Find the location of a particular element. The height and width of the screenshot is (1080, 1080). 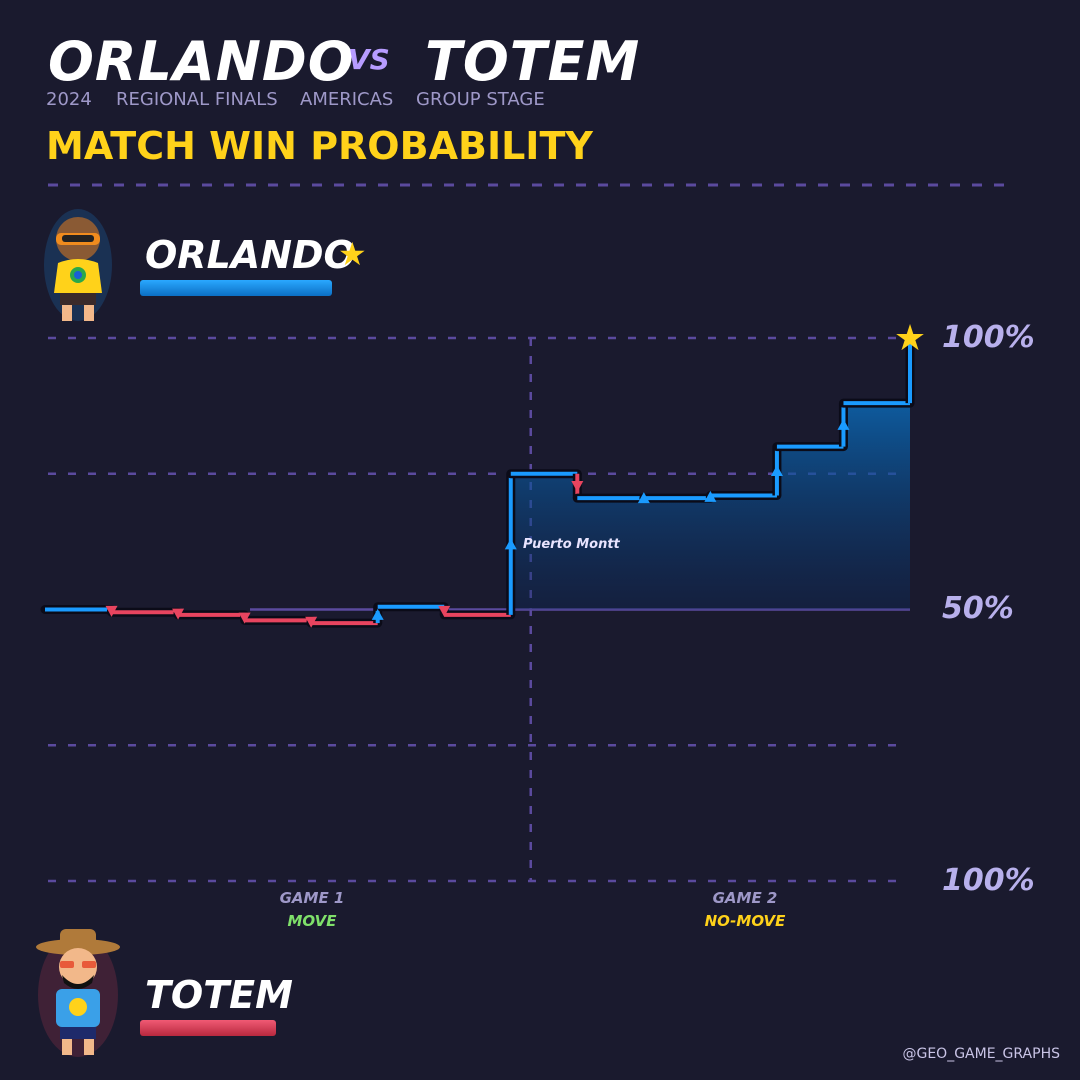

vs-badge: VS is located at coordinates (369, 59).